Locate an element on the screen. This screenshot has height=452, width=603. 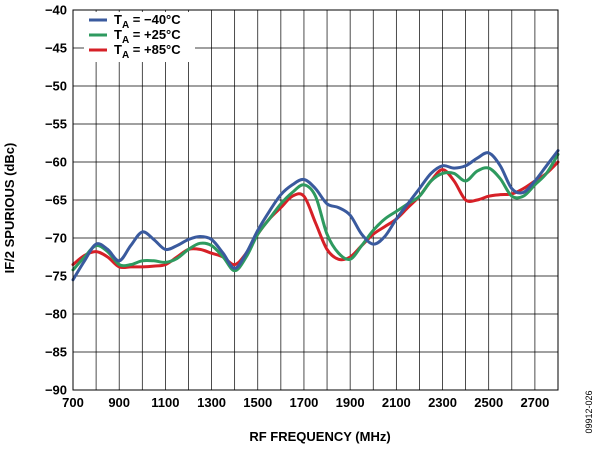
figure-id: 09912-026 is located at coordinates (589, 411).